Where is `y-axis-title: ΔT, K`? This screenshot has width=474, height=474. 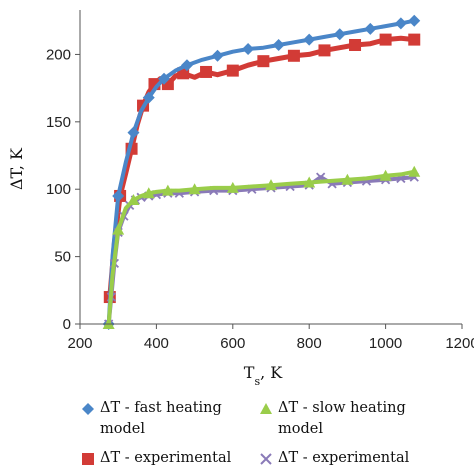 y-axis-title: ΔT, K is located at coordinates (16, 168).